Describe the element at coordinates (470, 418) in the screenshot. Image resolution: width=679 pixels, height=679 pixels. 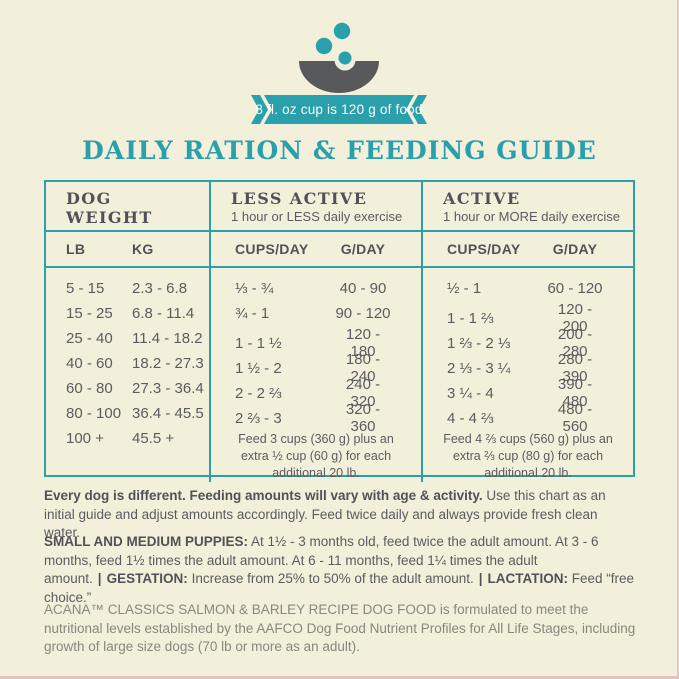
I see `cups-value: 4 - 4 ⅔` at that location.